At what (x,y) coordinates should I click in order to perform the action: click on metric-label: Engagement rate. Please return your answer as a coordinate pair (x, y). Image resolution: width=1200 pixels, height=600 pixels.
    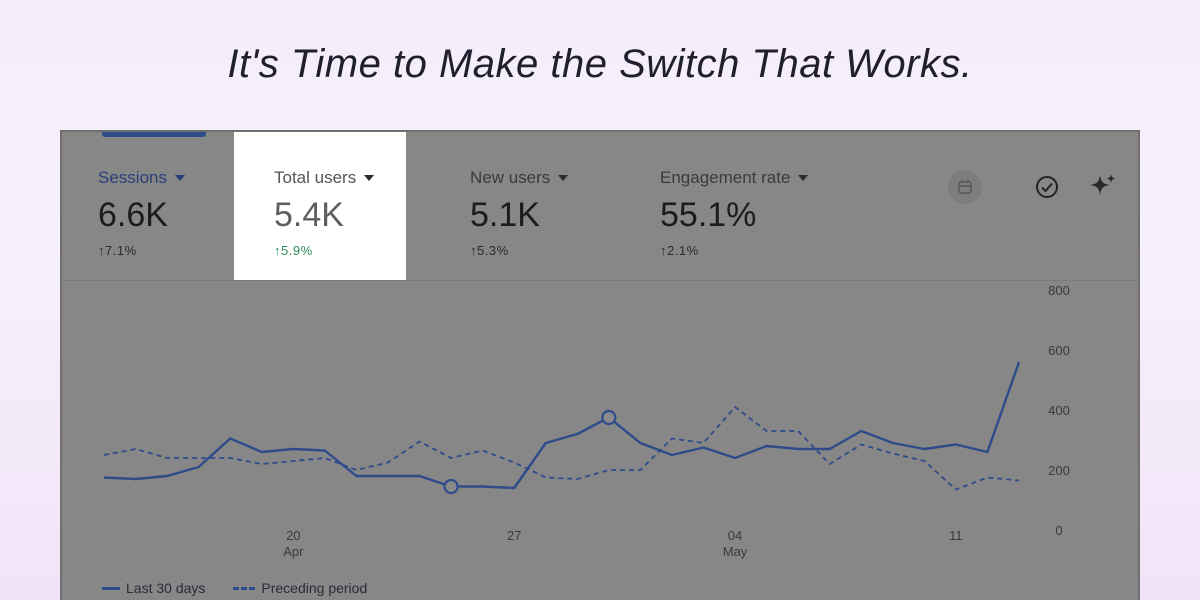
    Looking at the image, I should click on (725, 177).